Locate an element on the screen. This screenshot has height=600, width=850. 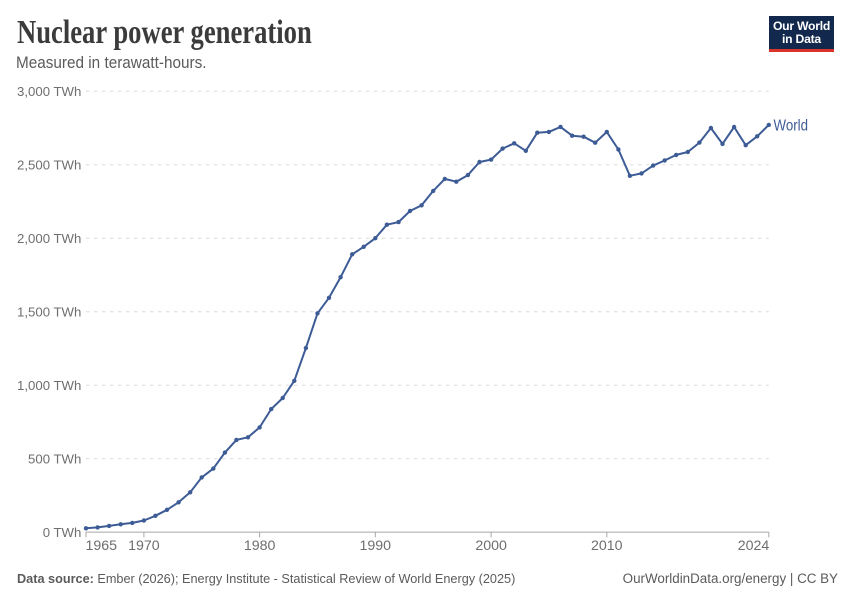
svg-text: 1,500 TWh is located at coordinates (49, 311).